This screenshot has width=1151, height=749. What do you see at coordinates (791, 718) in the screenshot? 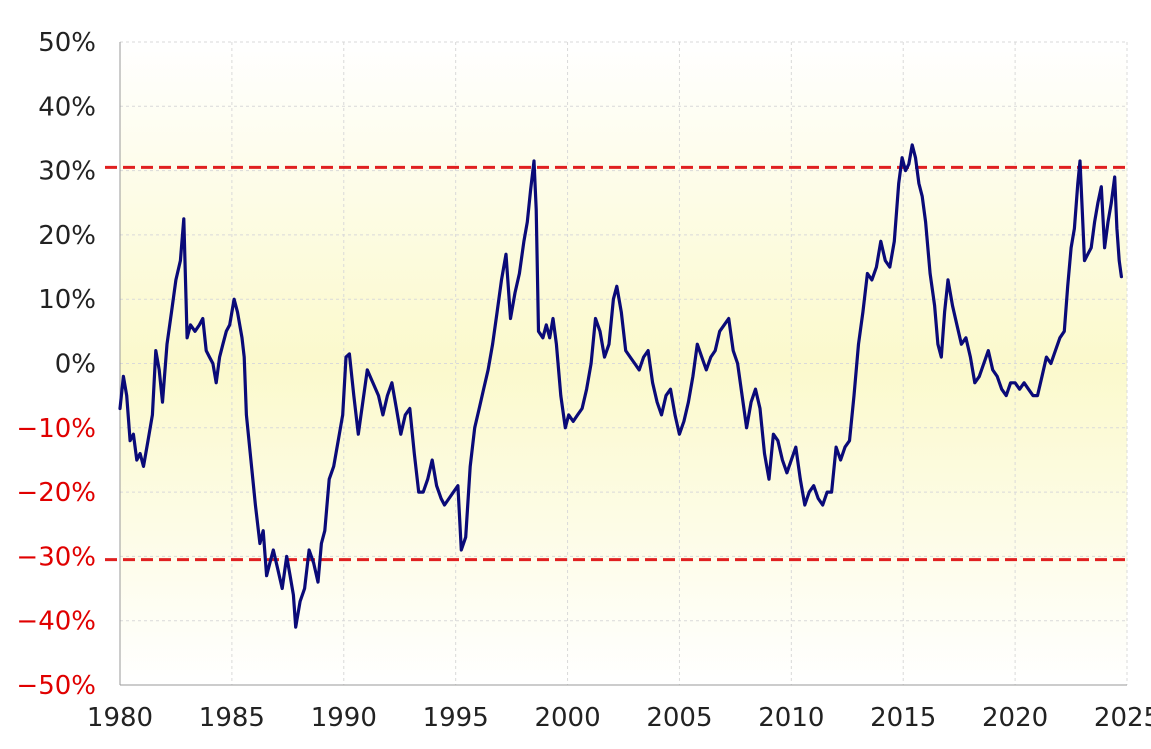
I see `x-tick-label: 2010` at bounding box center [791, 718].